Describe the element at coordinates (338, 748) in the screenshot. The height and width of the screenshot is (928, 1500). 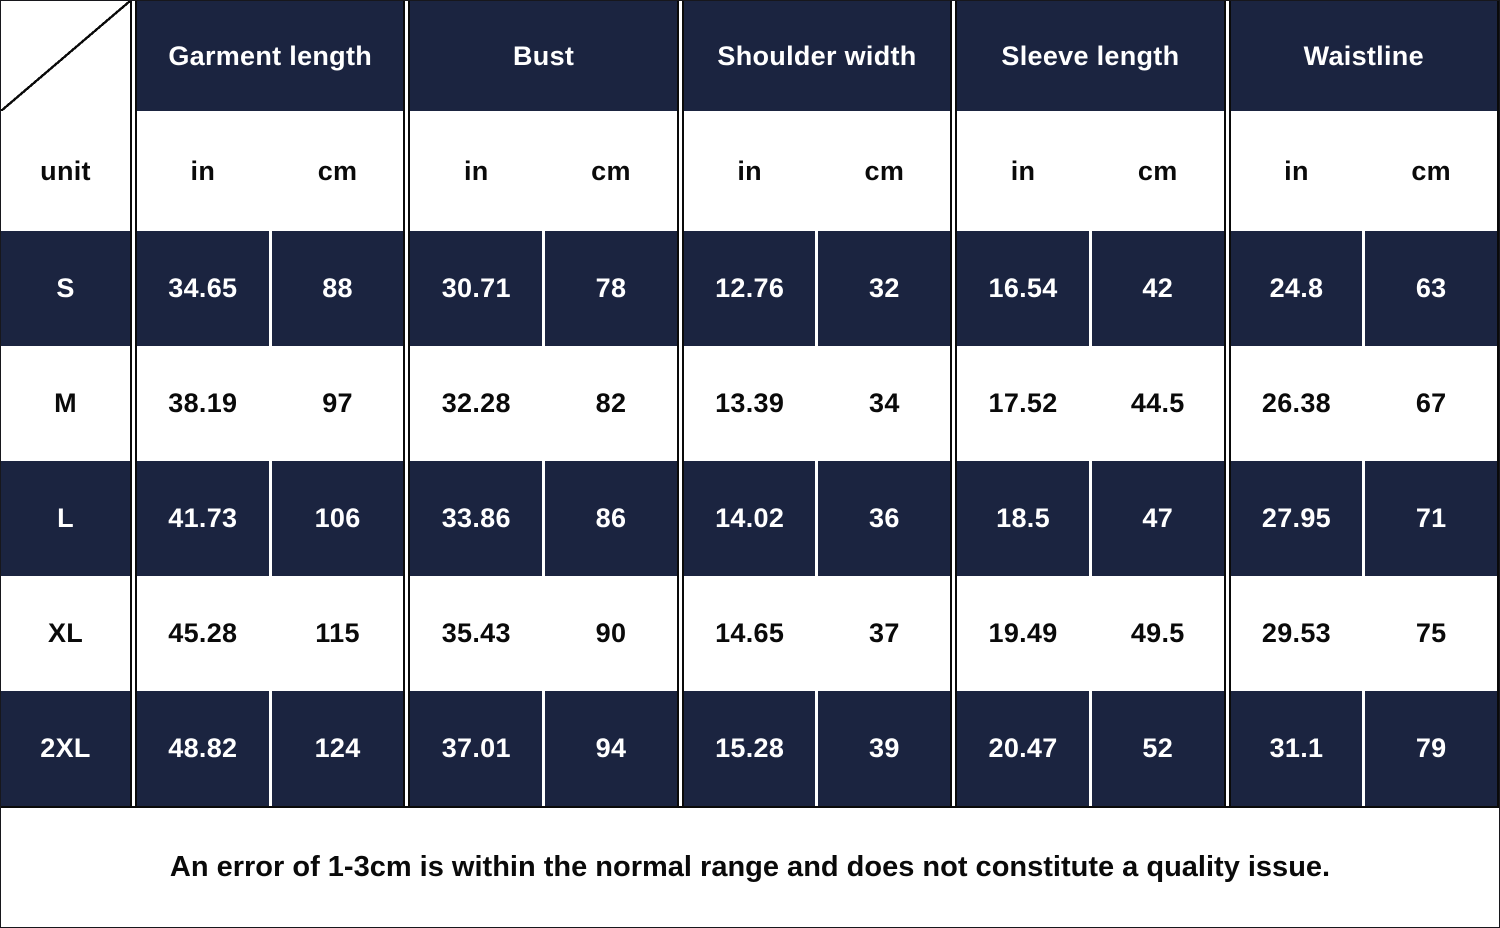
I see `value-cell: 124` at that location.